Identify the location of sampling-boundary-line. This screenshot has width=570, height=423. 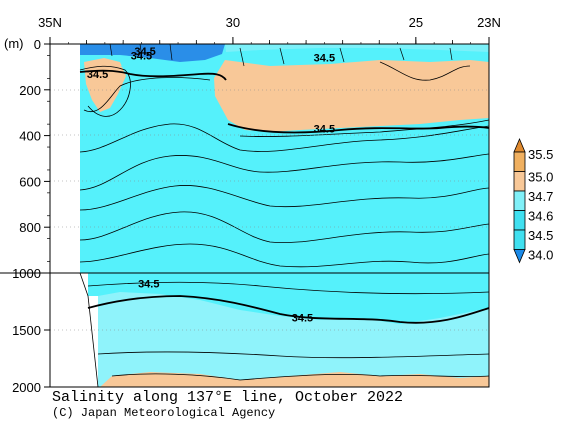
(89, 329).